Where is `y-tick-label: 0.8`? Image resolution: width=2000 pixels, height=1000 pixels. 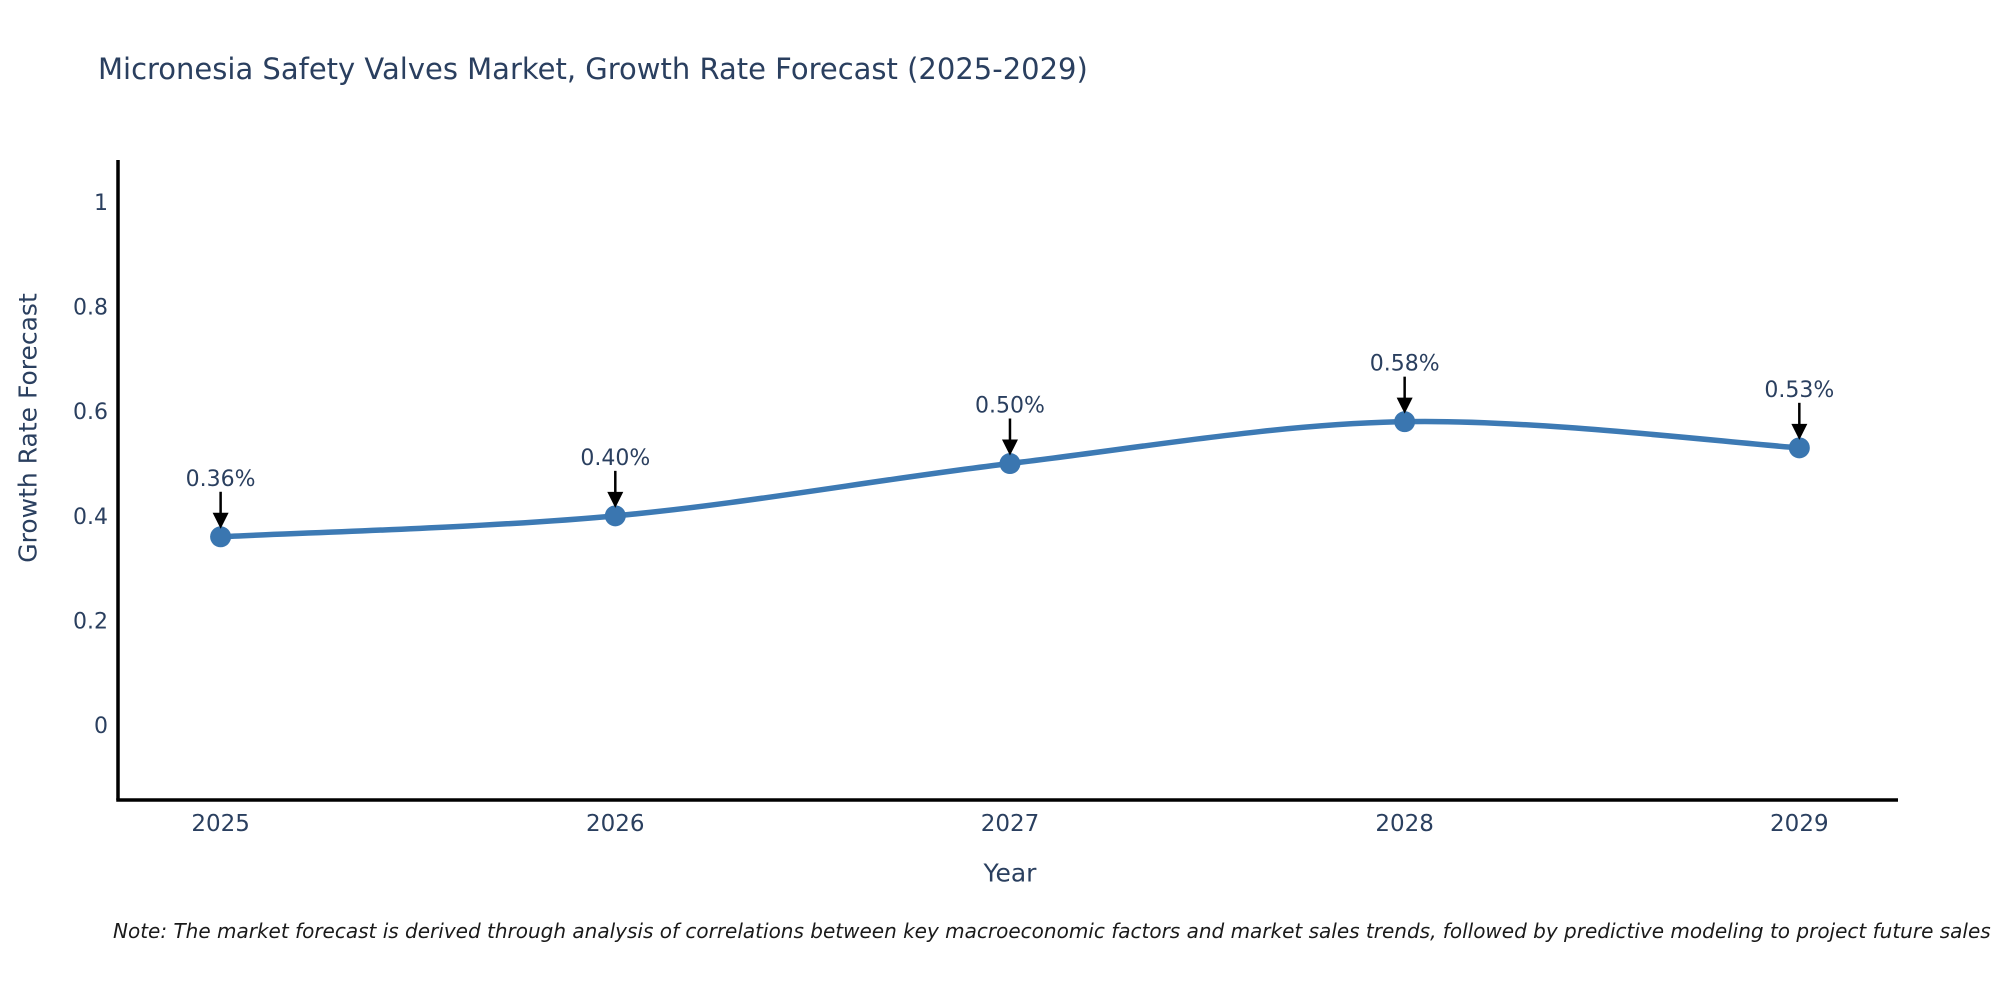 y-tick-label: 0.8 is located at coordinates (90, 308).